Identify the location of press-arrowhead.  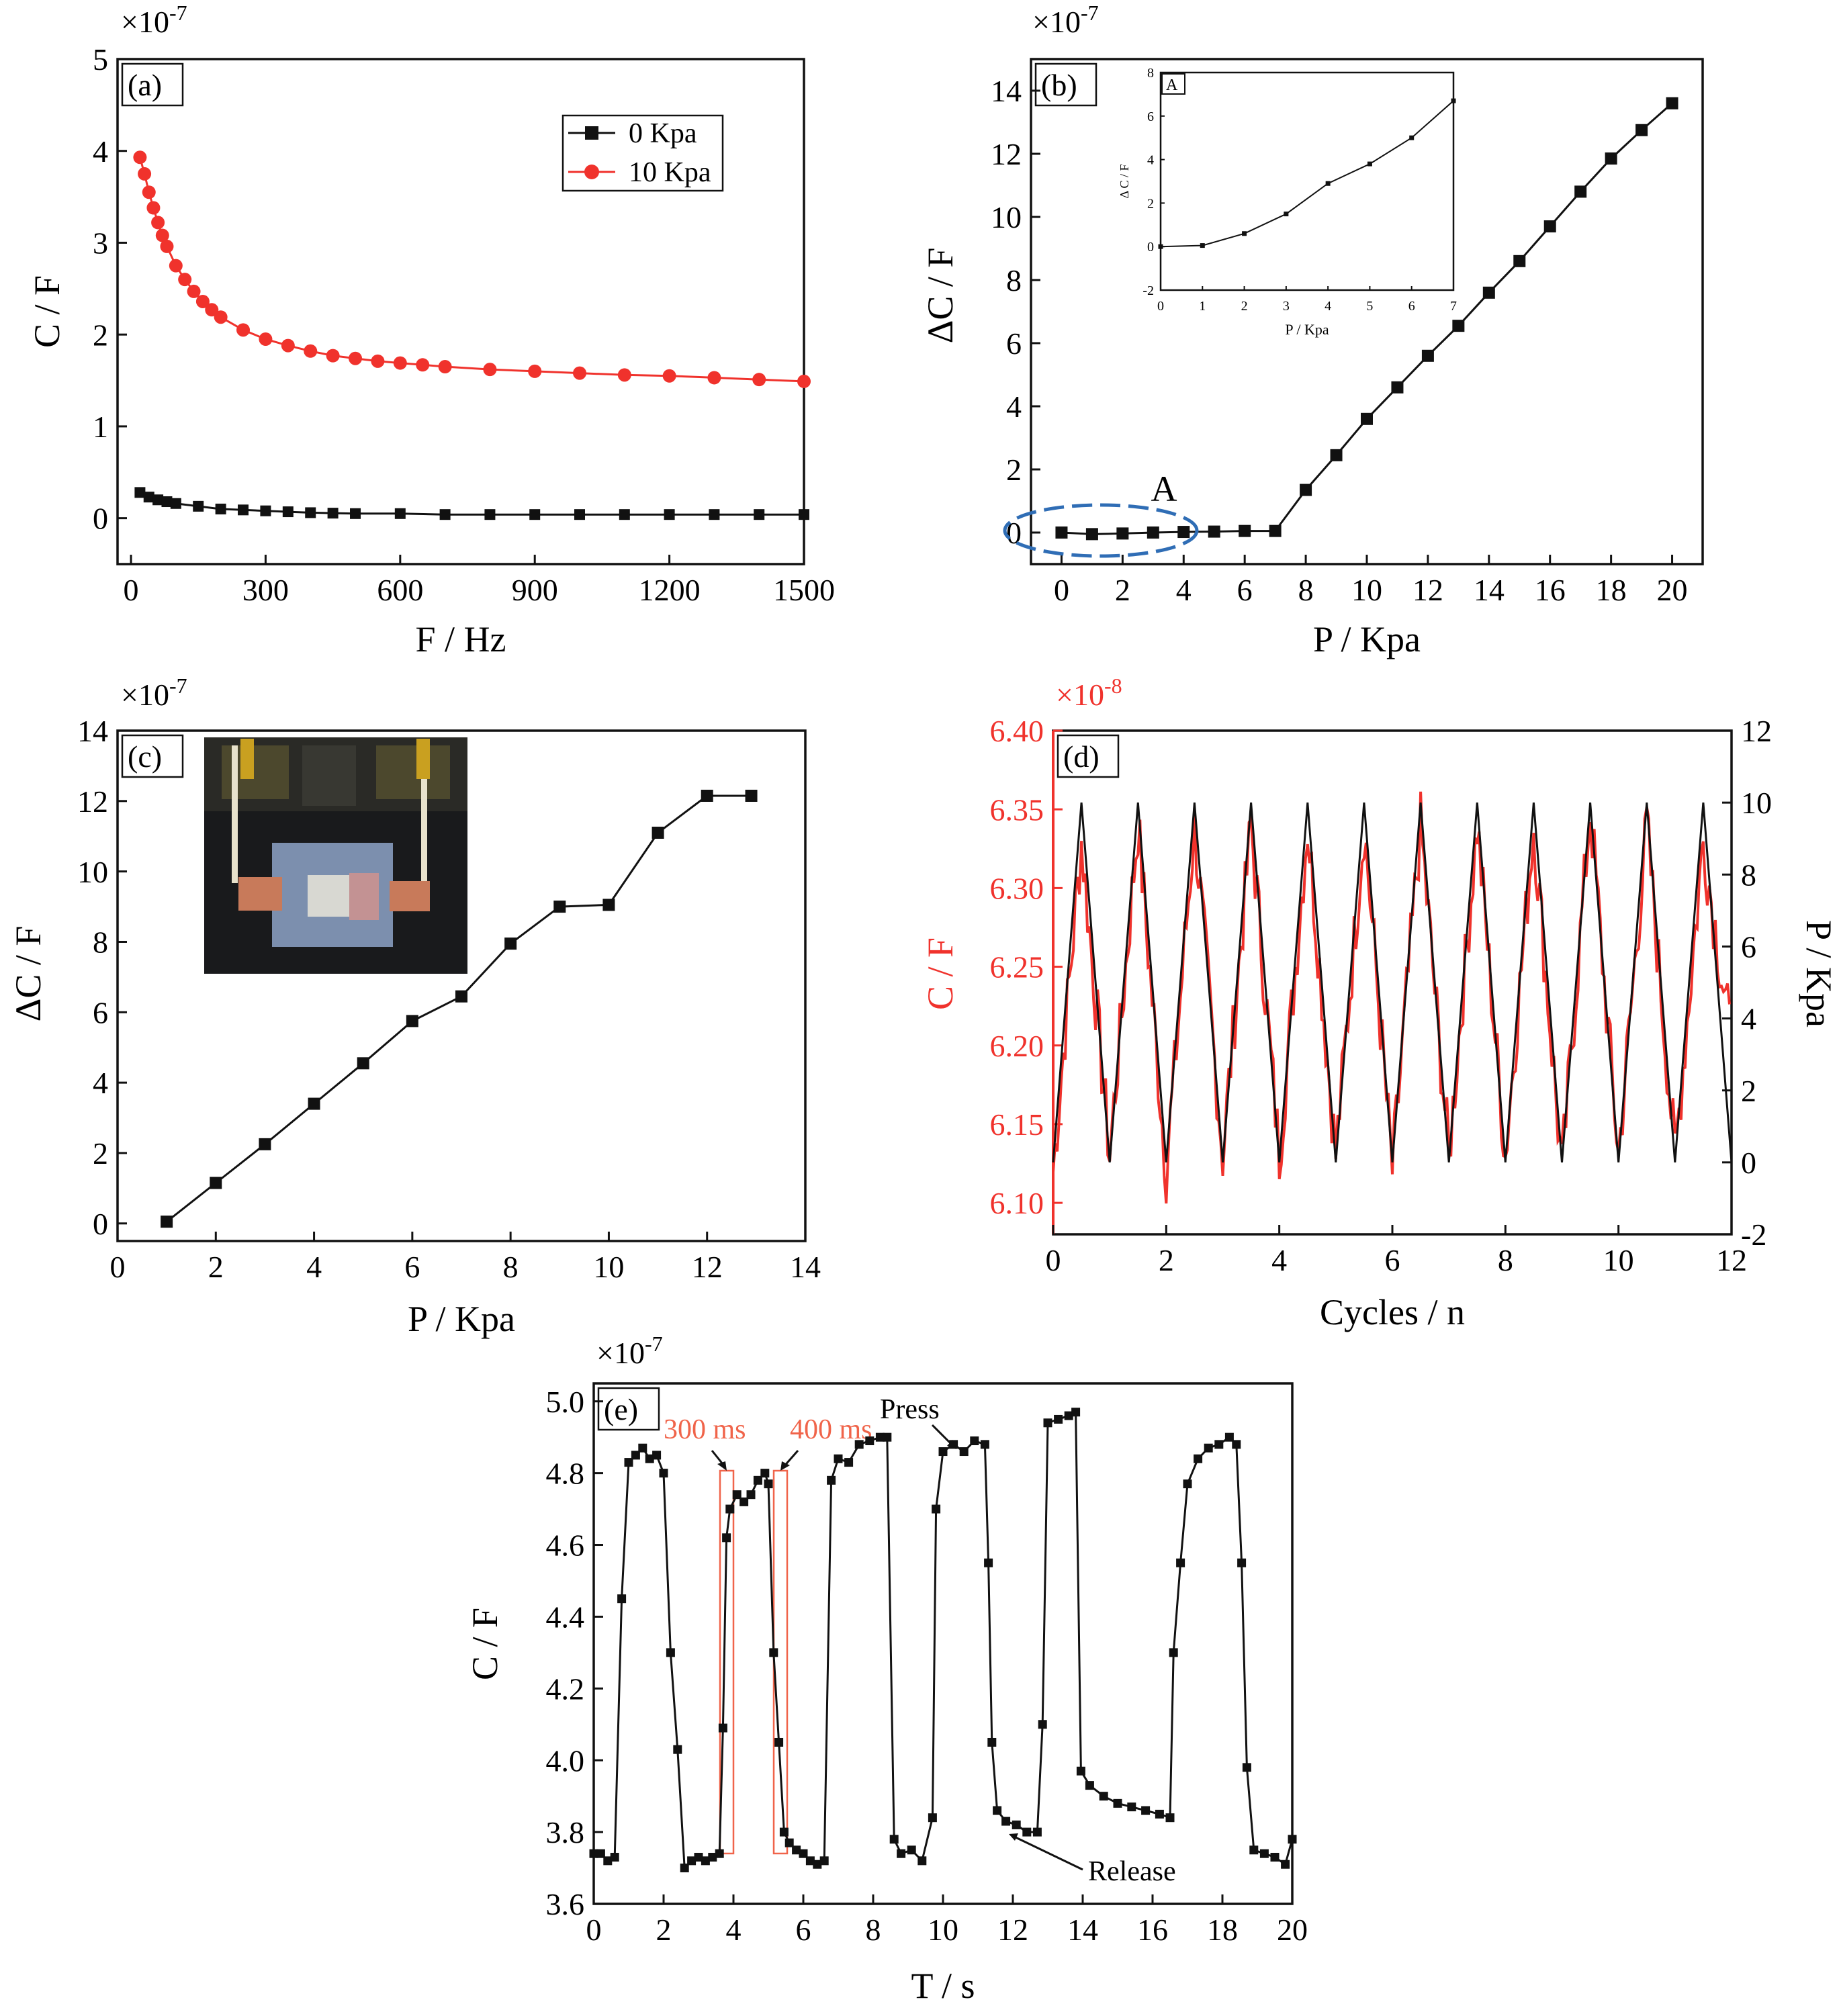
(951, 1444).